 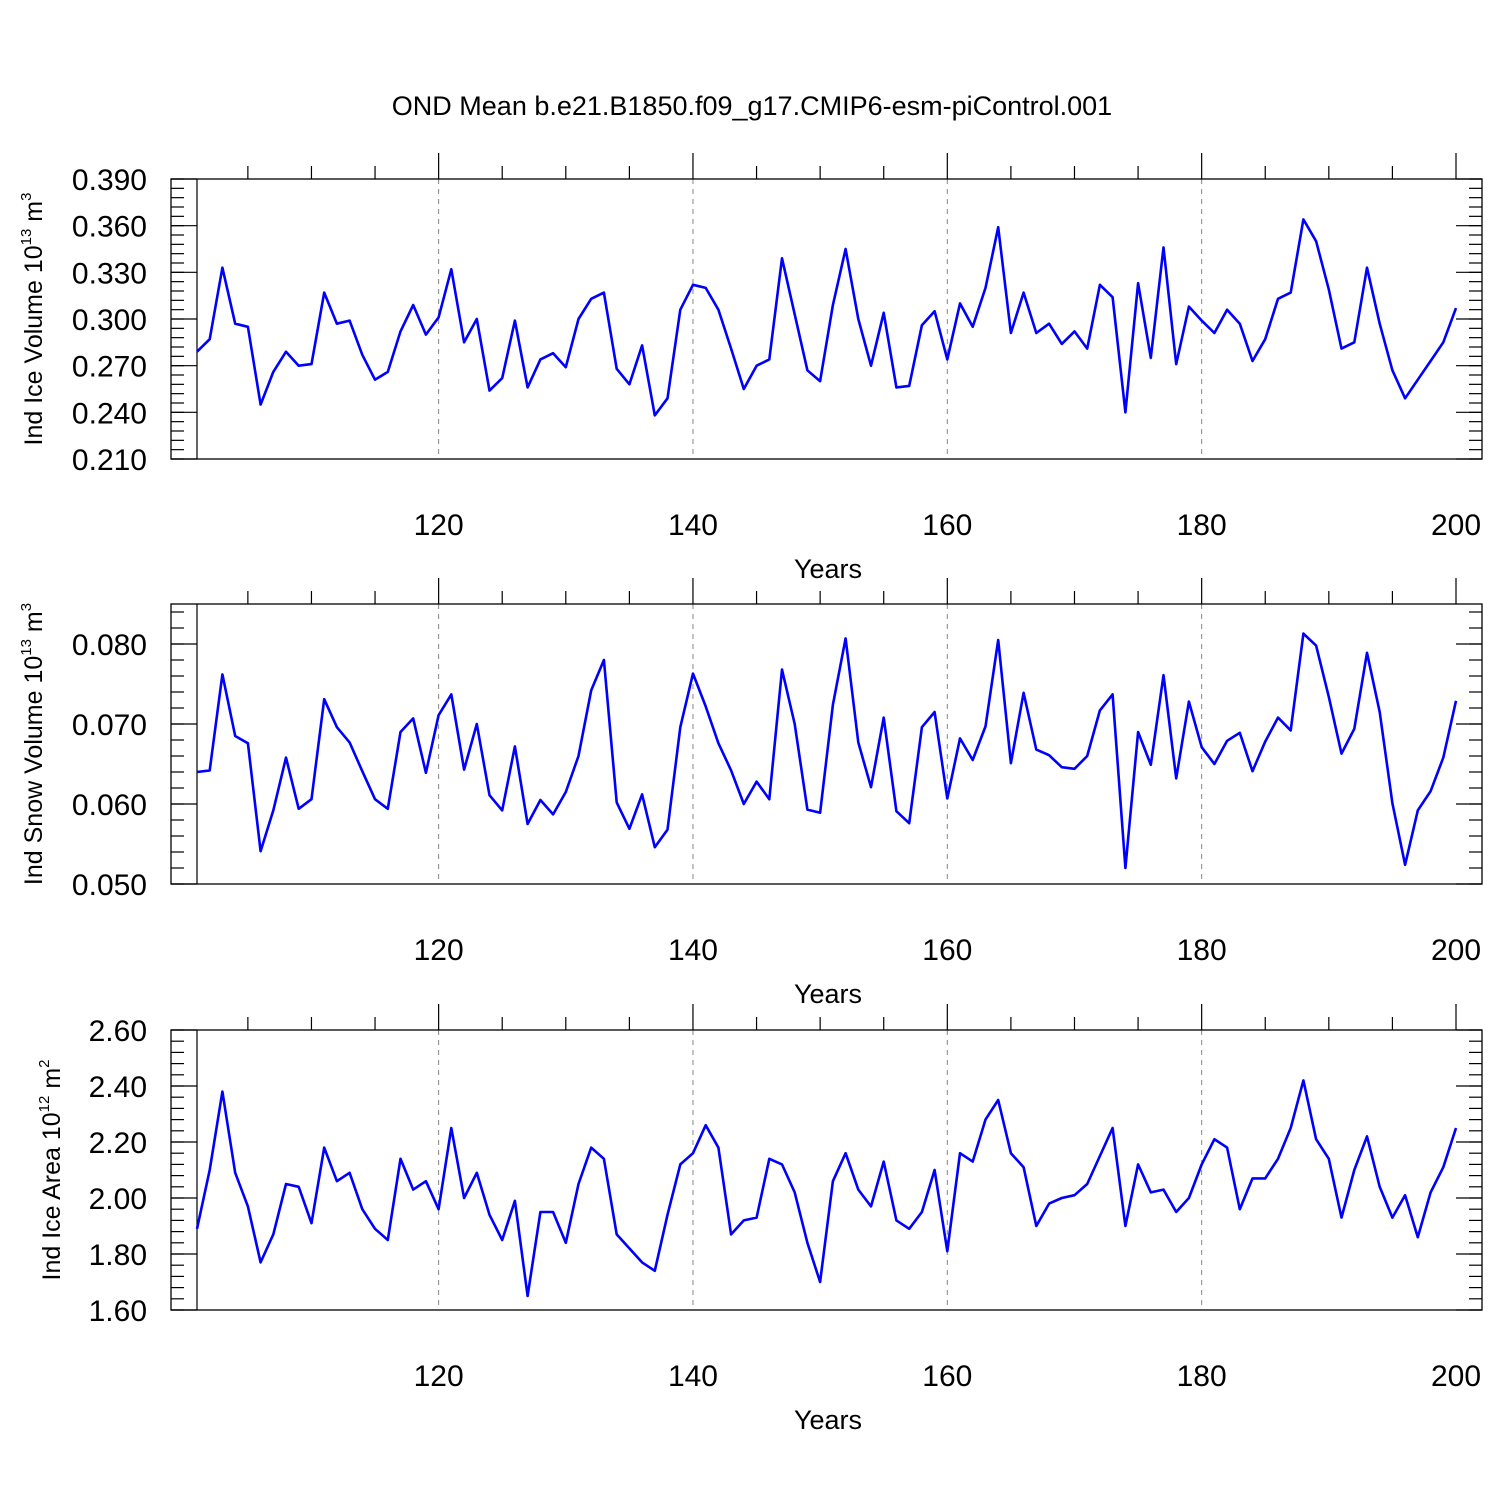 I want to click on y-axis-label: Ind Ice Volume 1013 m3, so click(x=33, y=319).